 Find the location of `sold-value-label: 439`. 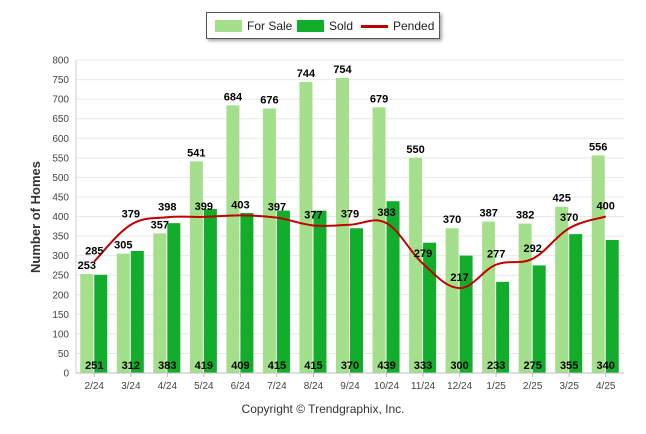

sold-value-label: 439 is located at coordinates (386, 366).